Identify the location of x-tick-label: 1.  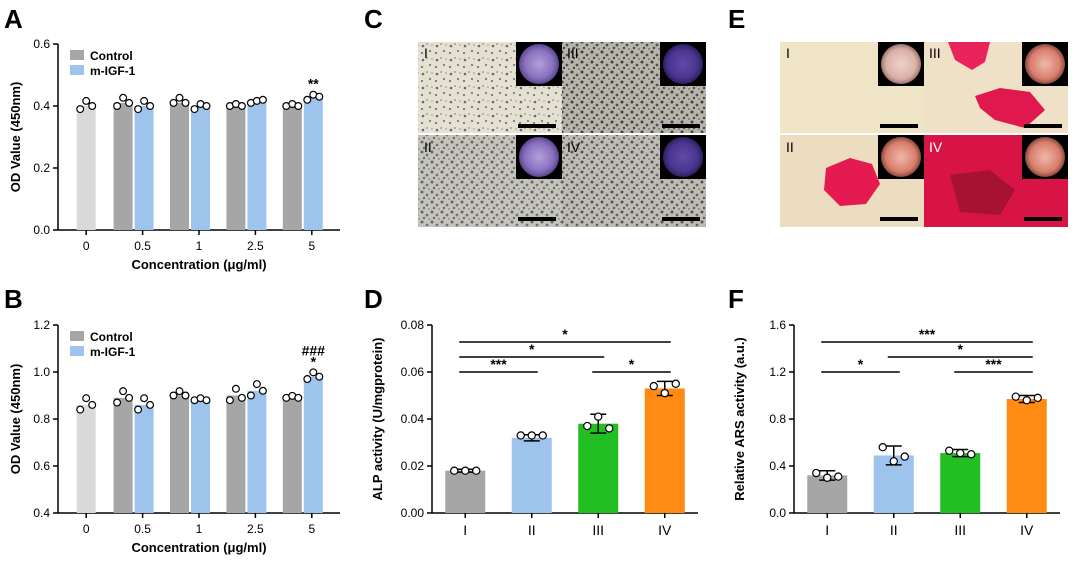
(199, 246).